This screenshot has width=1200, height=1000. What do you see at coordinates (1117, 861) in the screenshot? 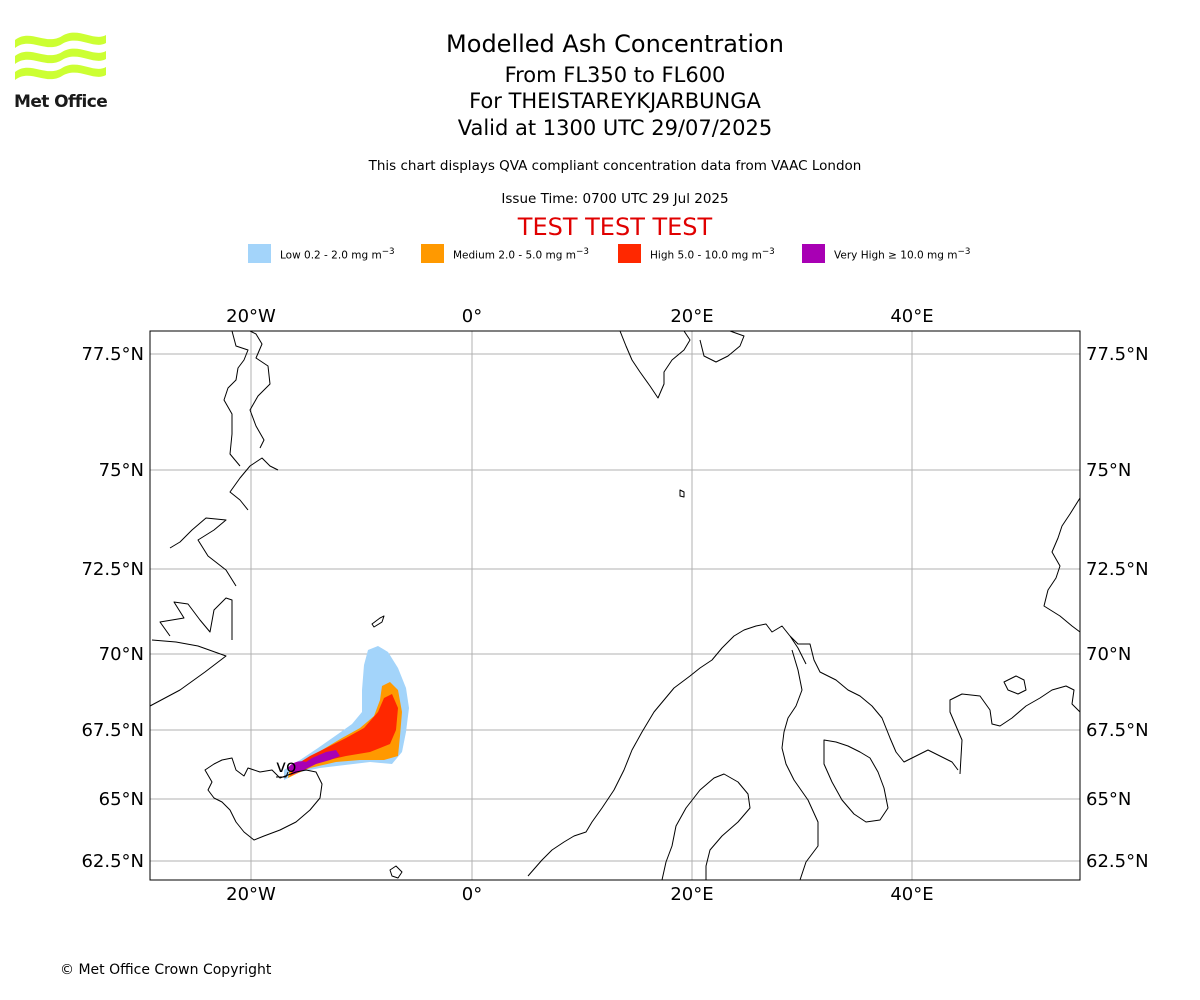
I see `lat-label-right-62-5n: 62.5°N` at bounding box center [1117, 861].